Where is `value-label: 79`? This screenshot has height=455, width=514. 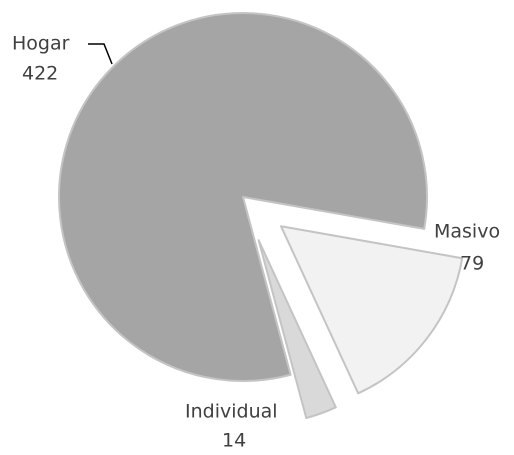
value-label: 79 is located at coordinates (472, 264).